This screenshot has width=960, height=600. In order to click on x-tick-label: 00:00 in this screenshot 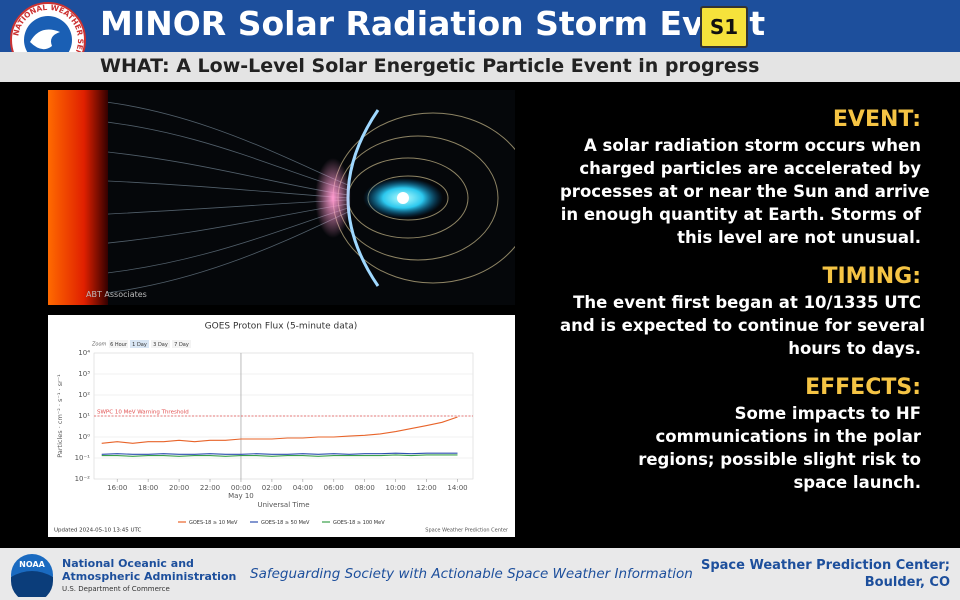, I will do `click(241, 488)`.